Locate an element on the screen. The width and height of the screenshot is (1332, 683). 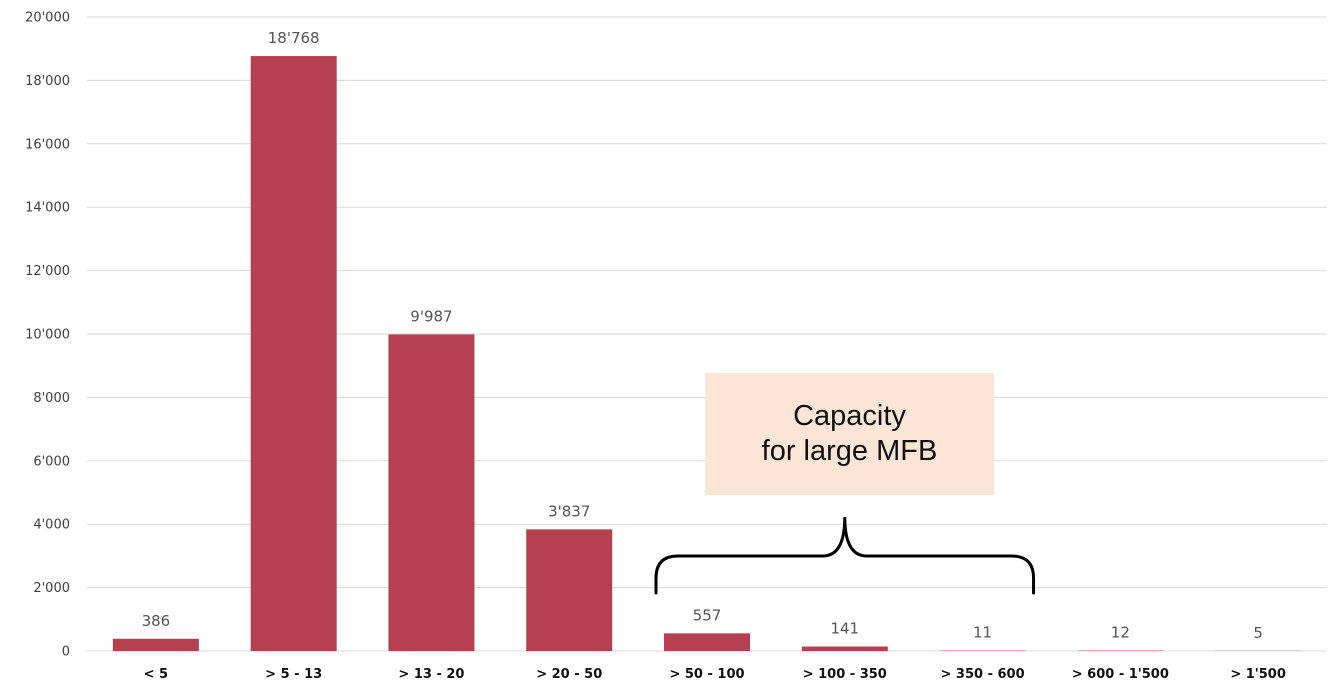
data-label: 5 is located at coordinates (1258, 633).